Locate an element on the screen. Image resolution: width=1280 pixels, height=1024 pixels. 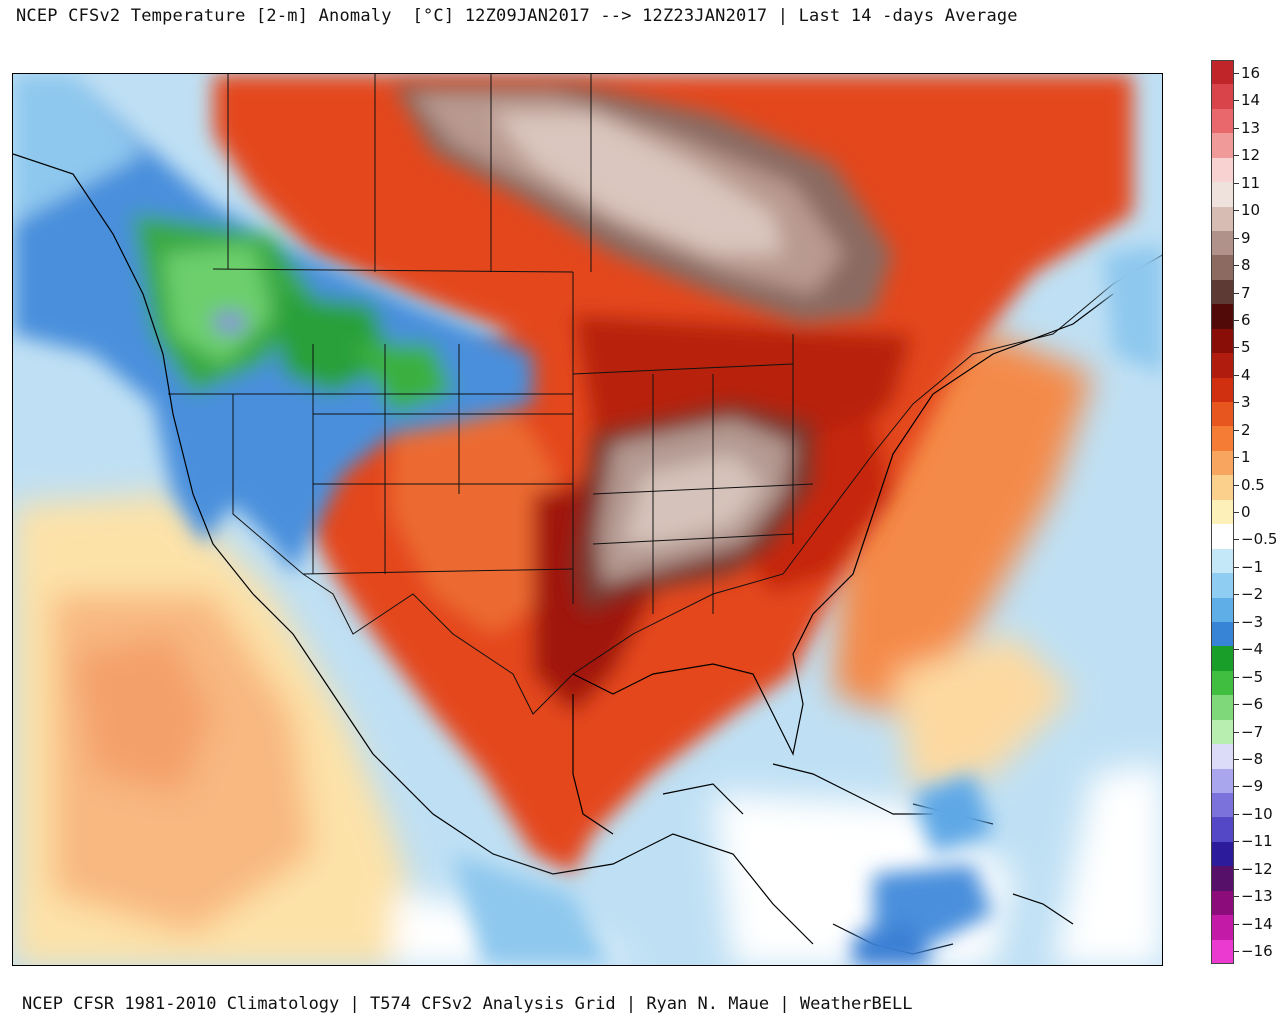
legend-label: 1 is located at coordinates (1246, 457).